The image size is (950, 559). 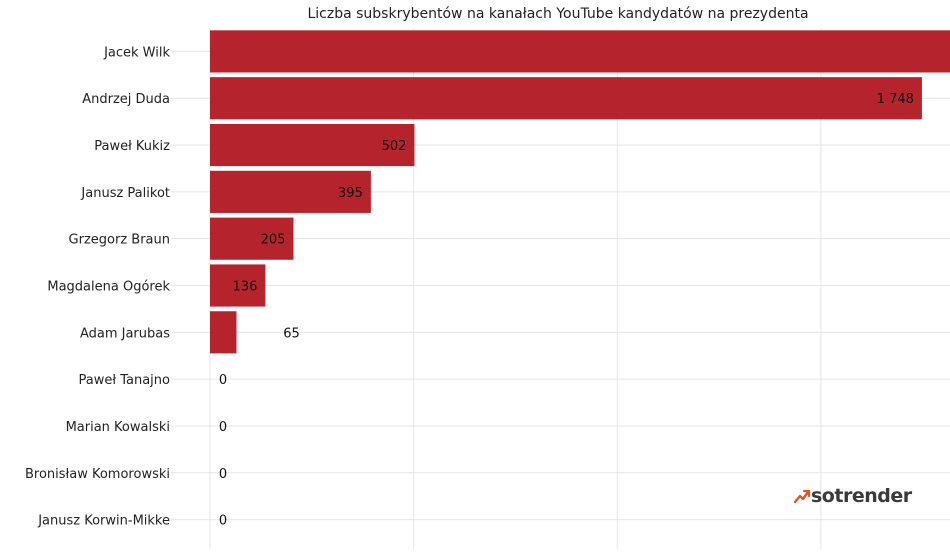 What do you see at coordinates (802, 496) in the screenshot?
I see `sotrender-logo-icon` at bounding box center [802, 496].